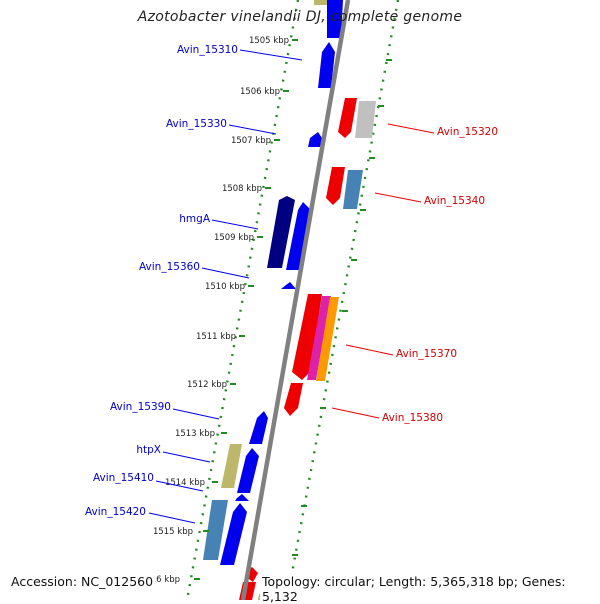 This screenshot has width=600, height=604. What do you see at coordinates (185, 483) in the screenshot?
I see `tick-label: 1514 kbp` at bounding box center [185, 483].